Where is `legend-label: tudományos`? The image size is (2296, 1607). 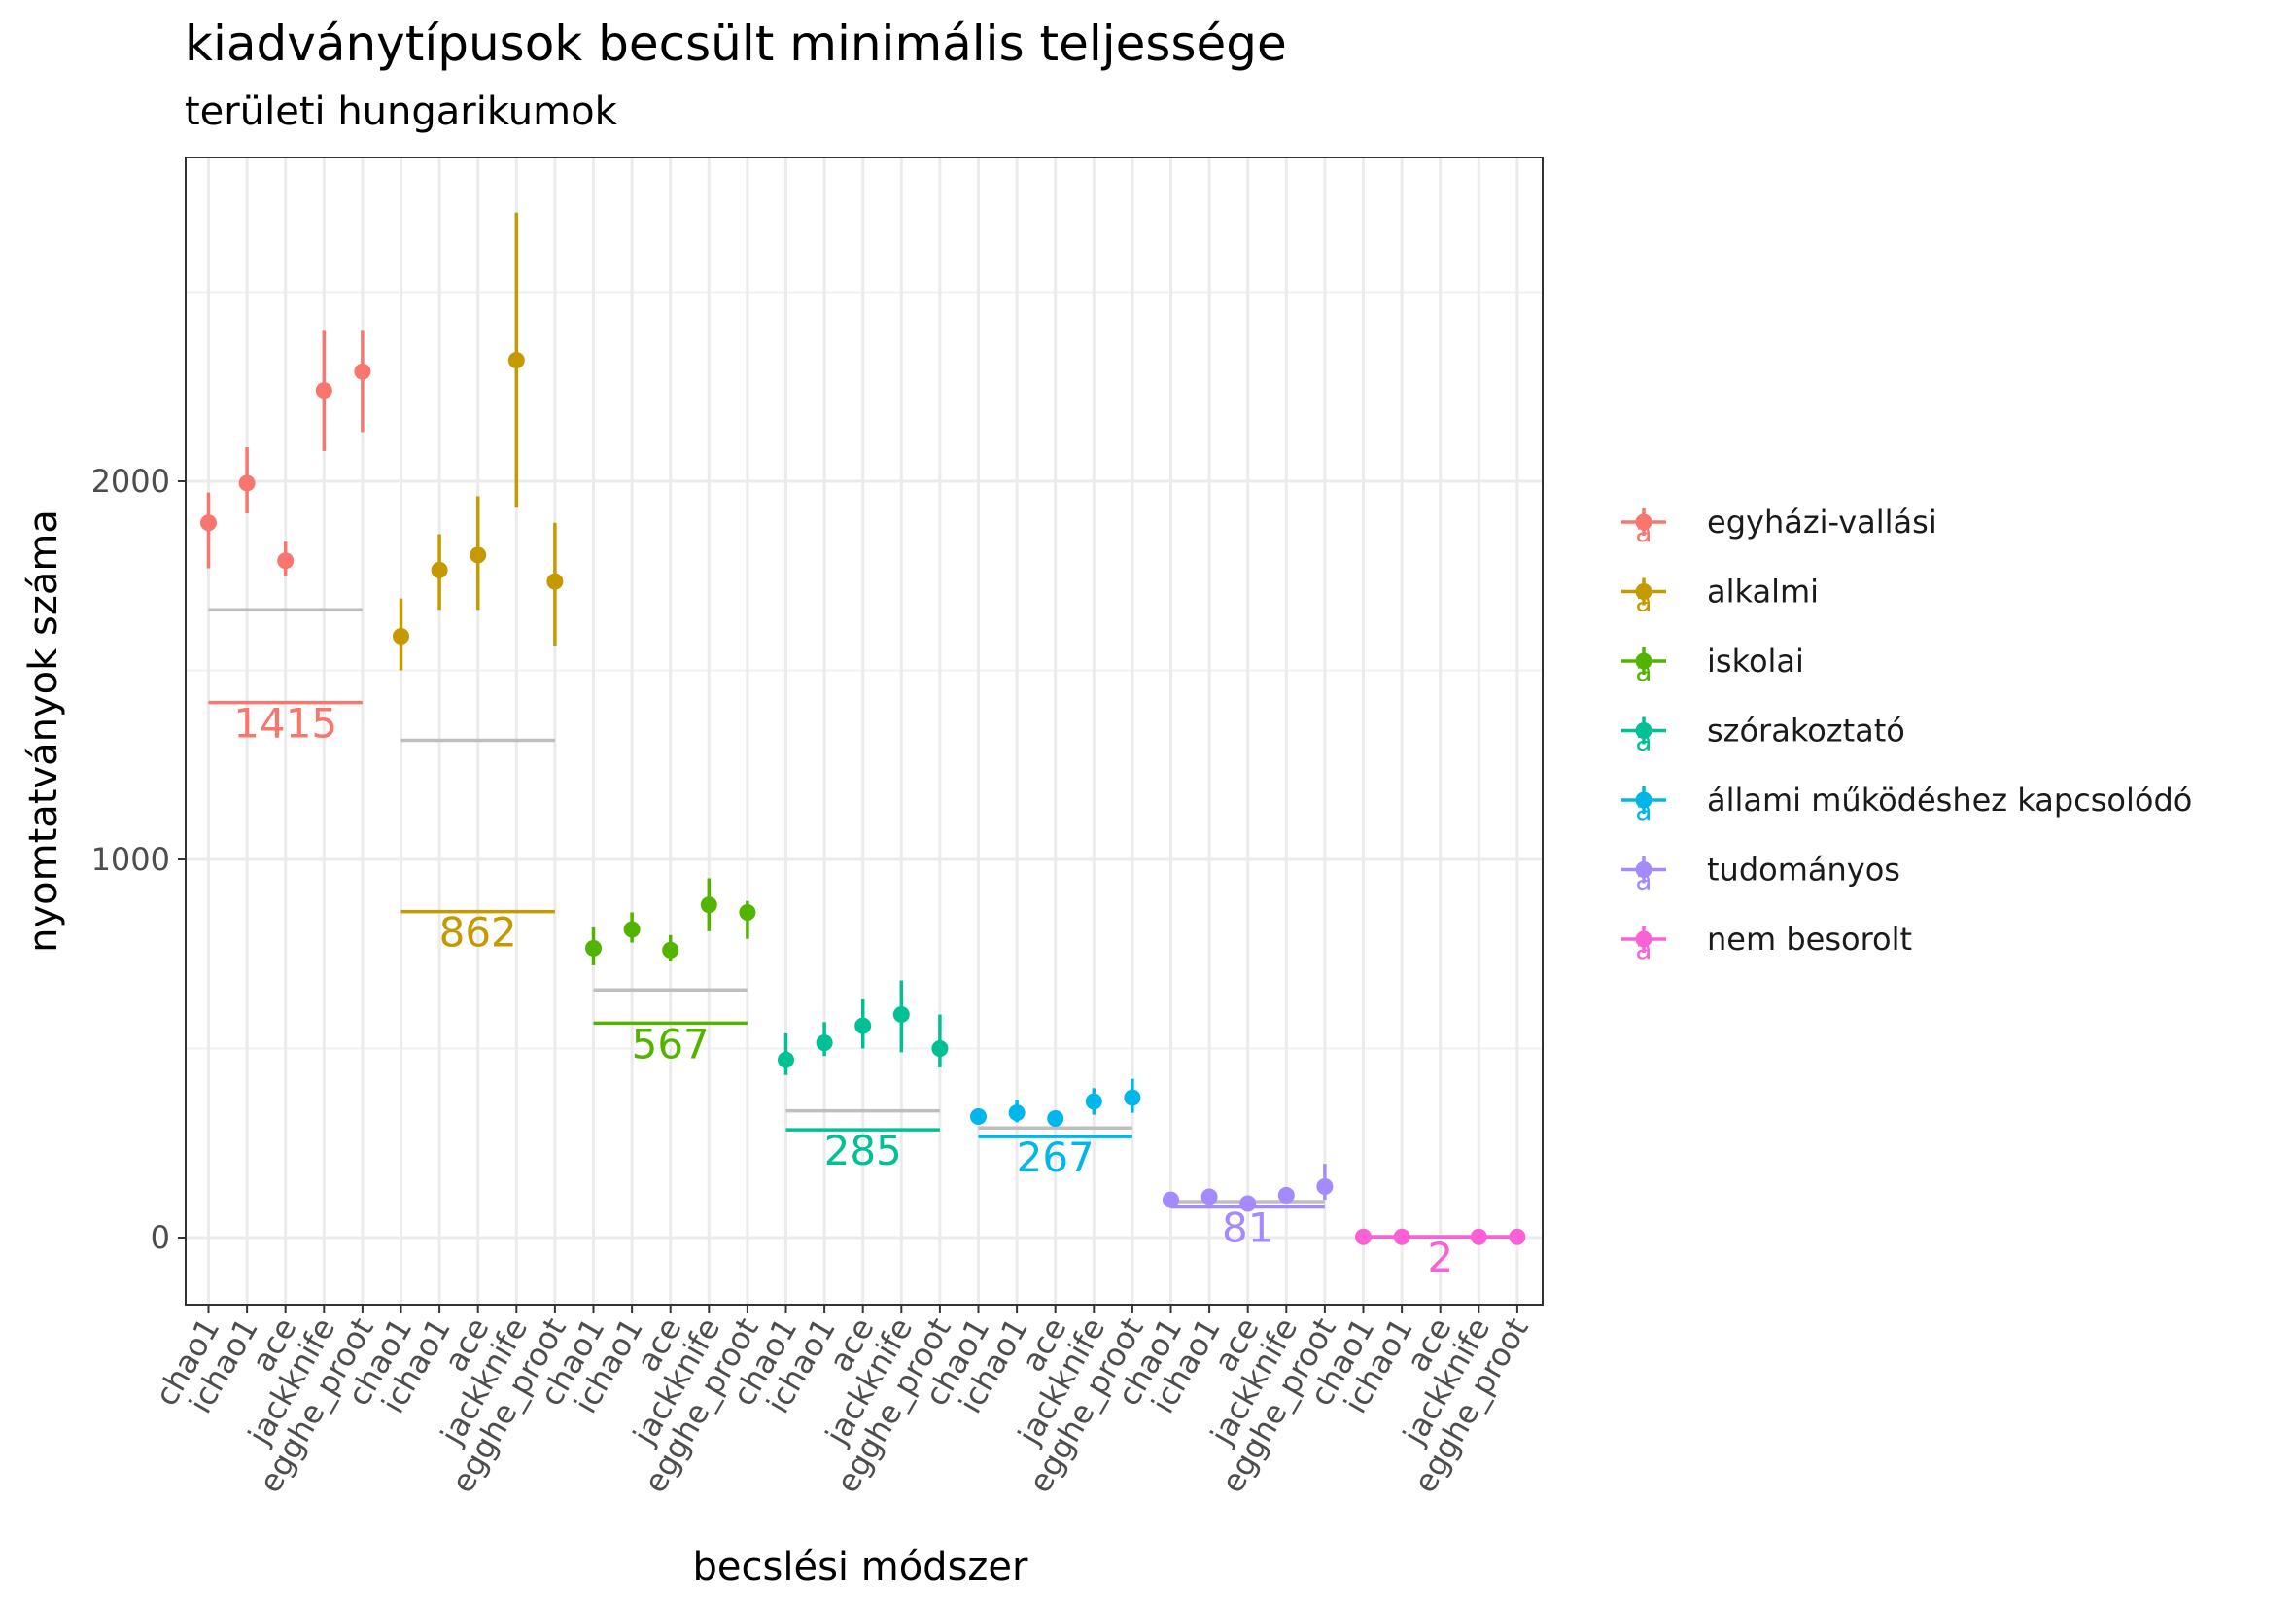 legend-label: tudományos is located at coordinates (1803, 870).